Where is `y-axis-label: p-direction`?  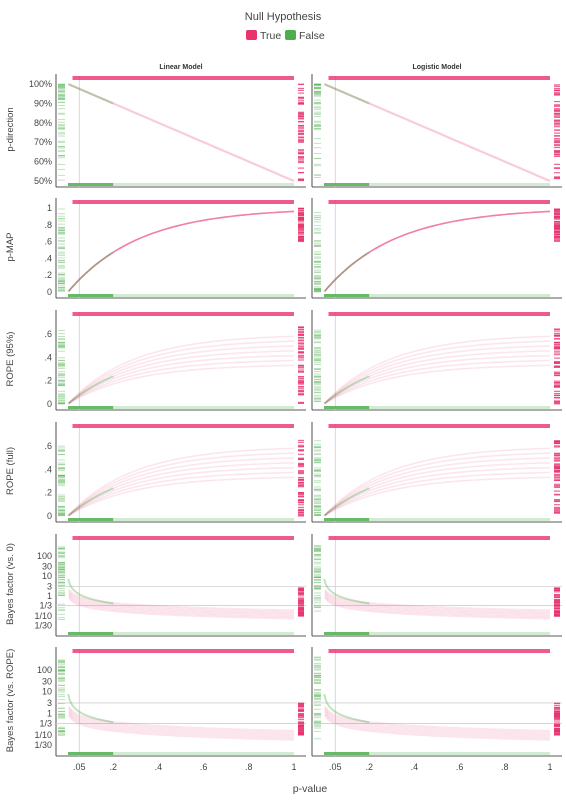 y-axis-label: p-direction is located at coordinates (10, 129).